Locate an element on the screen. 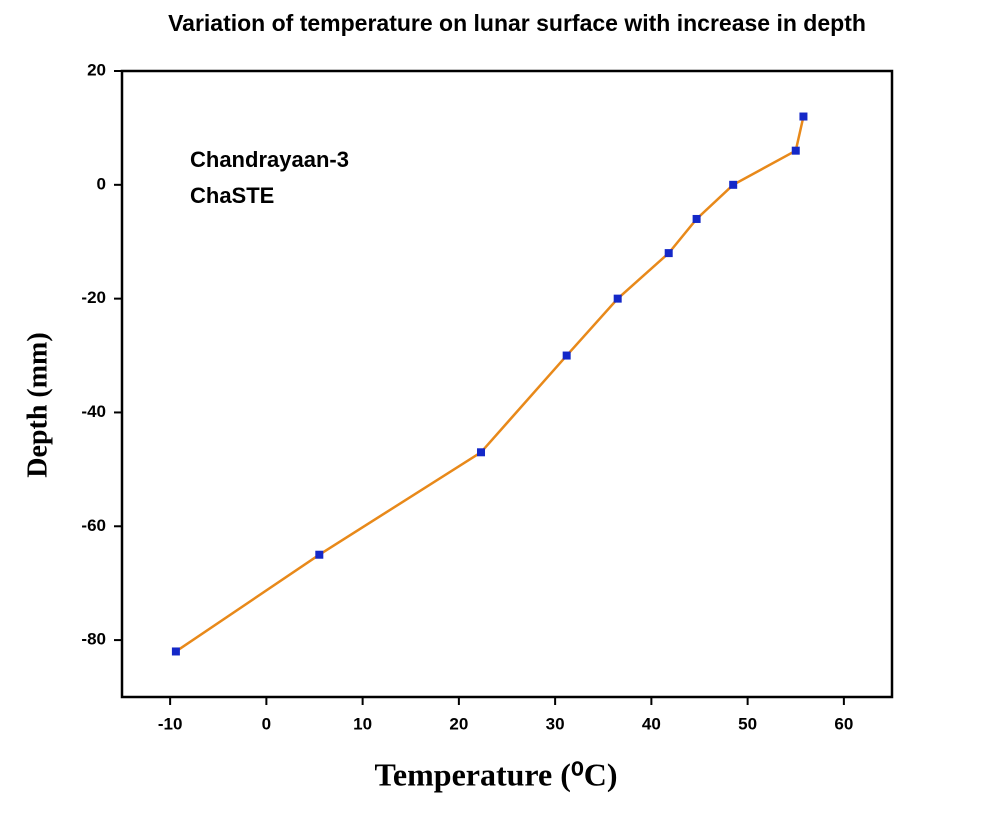 The width and height of the screenshot is (1000, 820). x-tick-label: 20 is located at coordinates (458, 723).